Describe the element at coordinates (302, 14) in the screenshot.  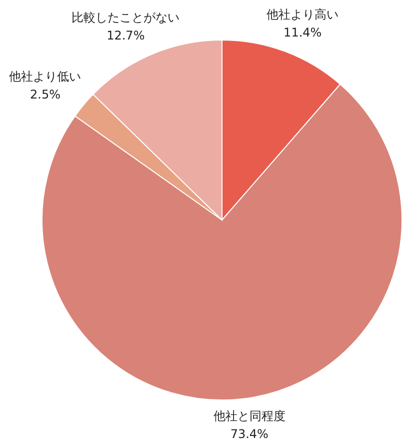
I see `slice-label: 他社より高い` at that location.